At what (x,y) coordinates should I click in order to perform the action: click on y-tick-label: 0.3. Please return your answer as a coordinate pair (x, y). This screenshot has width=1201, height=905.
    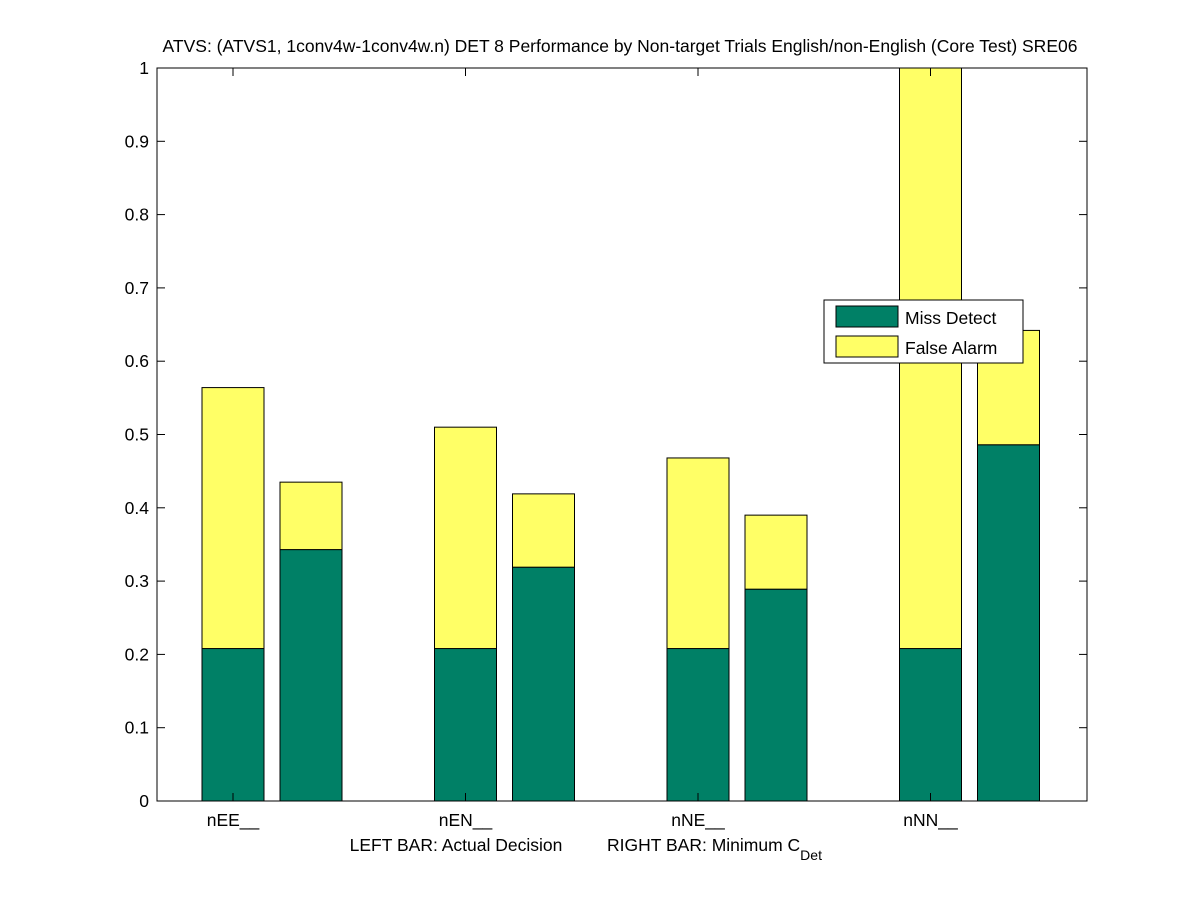
    Looking at the image, I should click on (137, 581).